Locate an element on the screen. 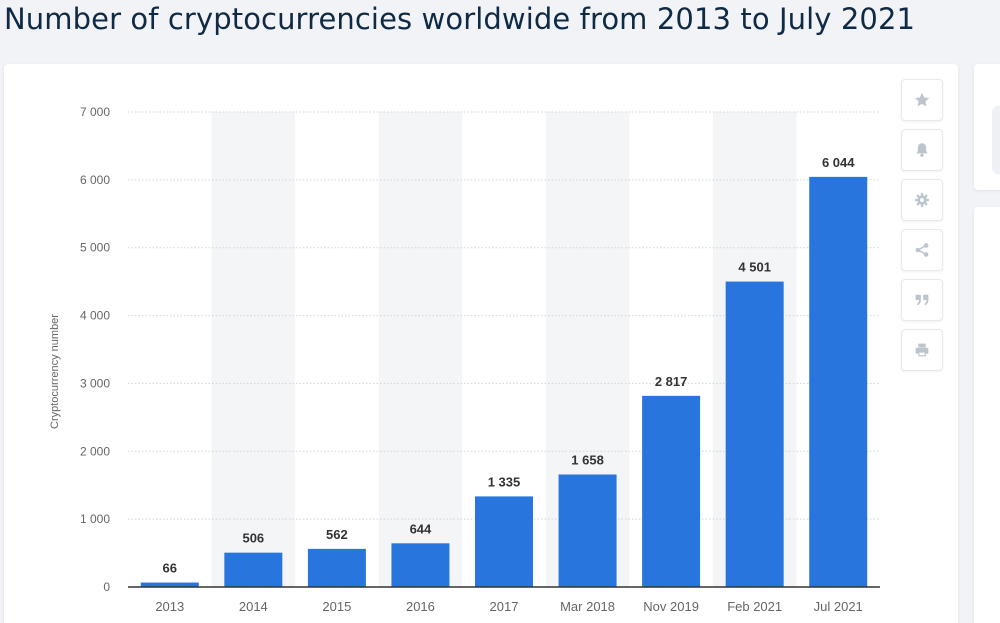  bar-value-label: 644 is located at coordinates (421, 528).